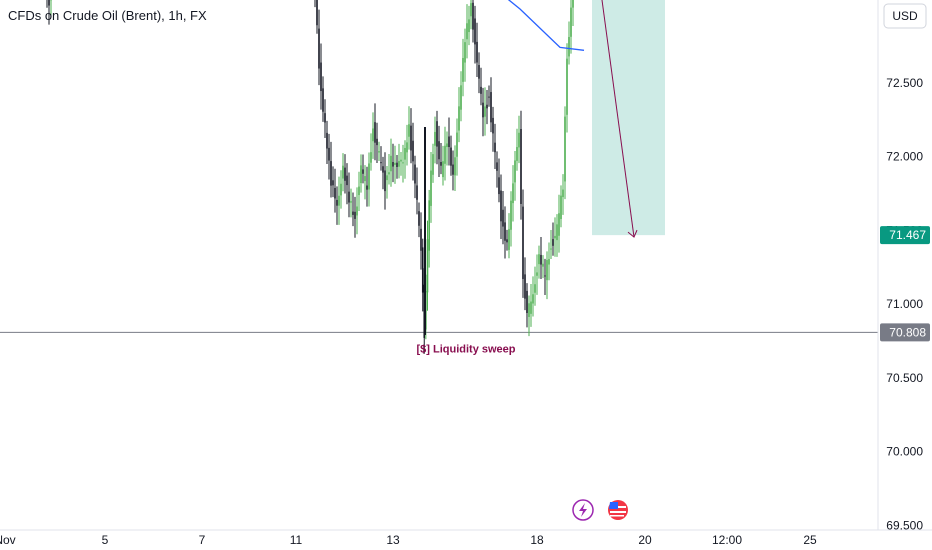 The height and width of the screenshot is (550, 932). What do you see at coordinates (107, 15) in the screenshot?
I see `chart-title: CFDs on Crude Oil (Brent), 1h, FX` at bounding box center [107, 15].